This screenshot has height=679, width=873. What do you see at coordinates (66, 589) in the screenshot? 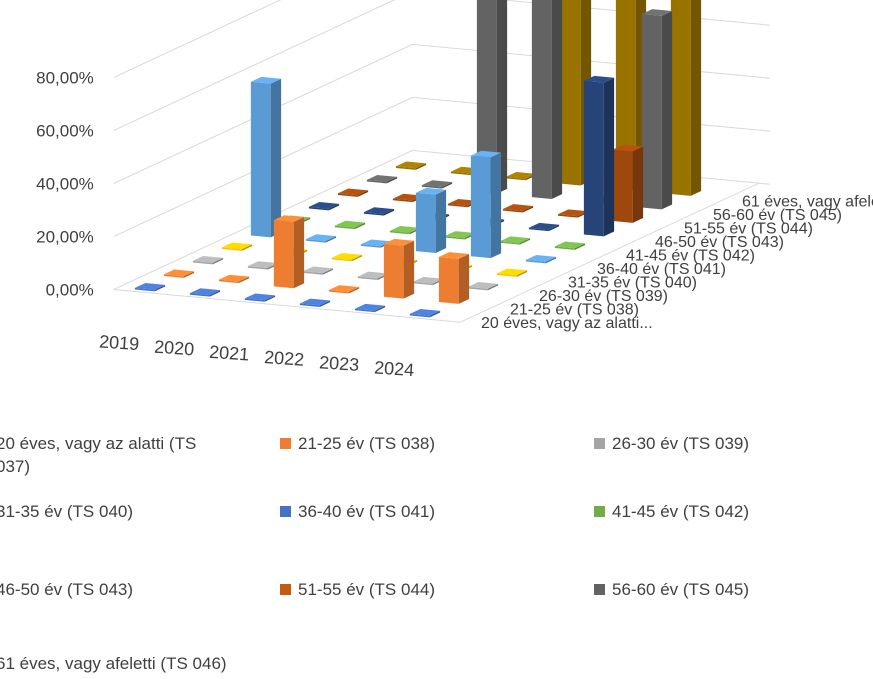
I see `legend-item: 46-50 év (TS 043)` at bounding box center [66, 589].